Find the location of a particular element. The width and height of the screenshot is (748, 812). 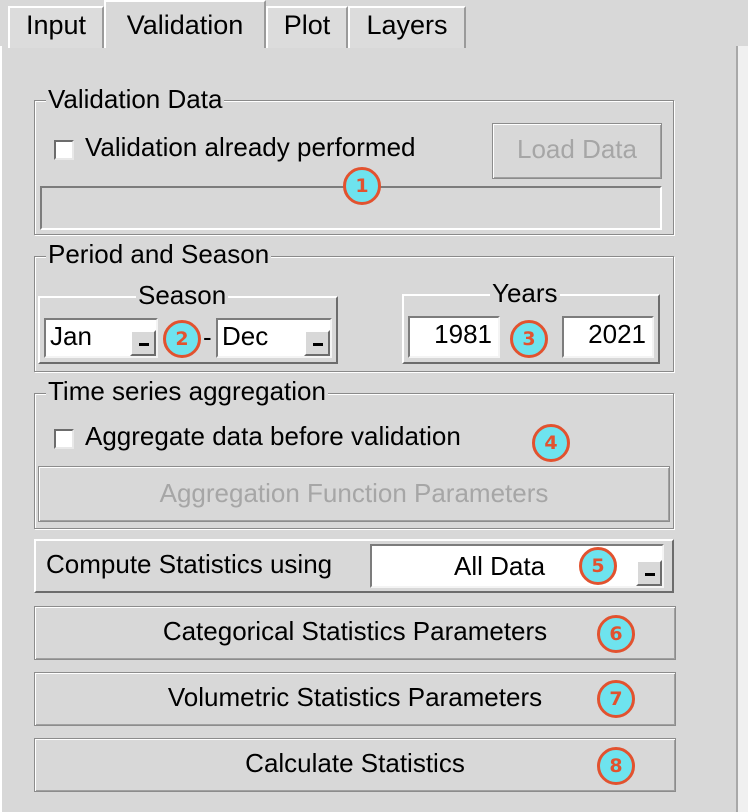

calculate-statistics-label: Calculate Statistics is located at coordinates (355, 763).